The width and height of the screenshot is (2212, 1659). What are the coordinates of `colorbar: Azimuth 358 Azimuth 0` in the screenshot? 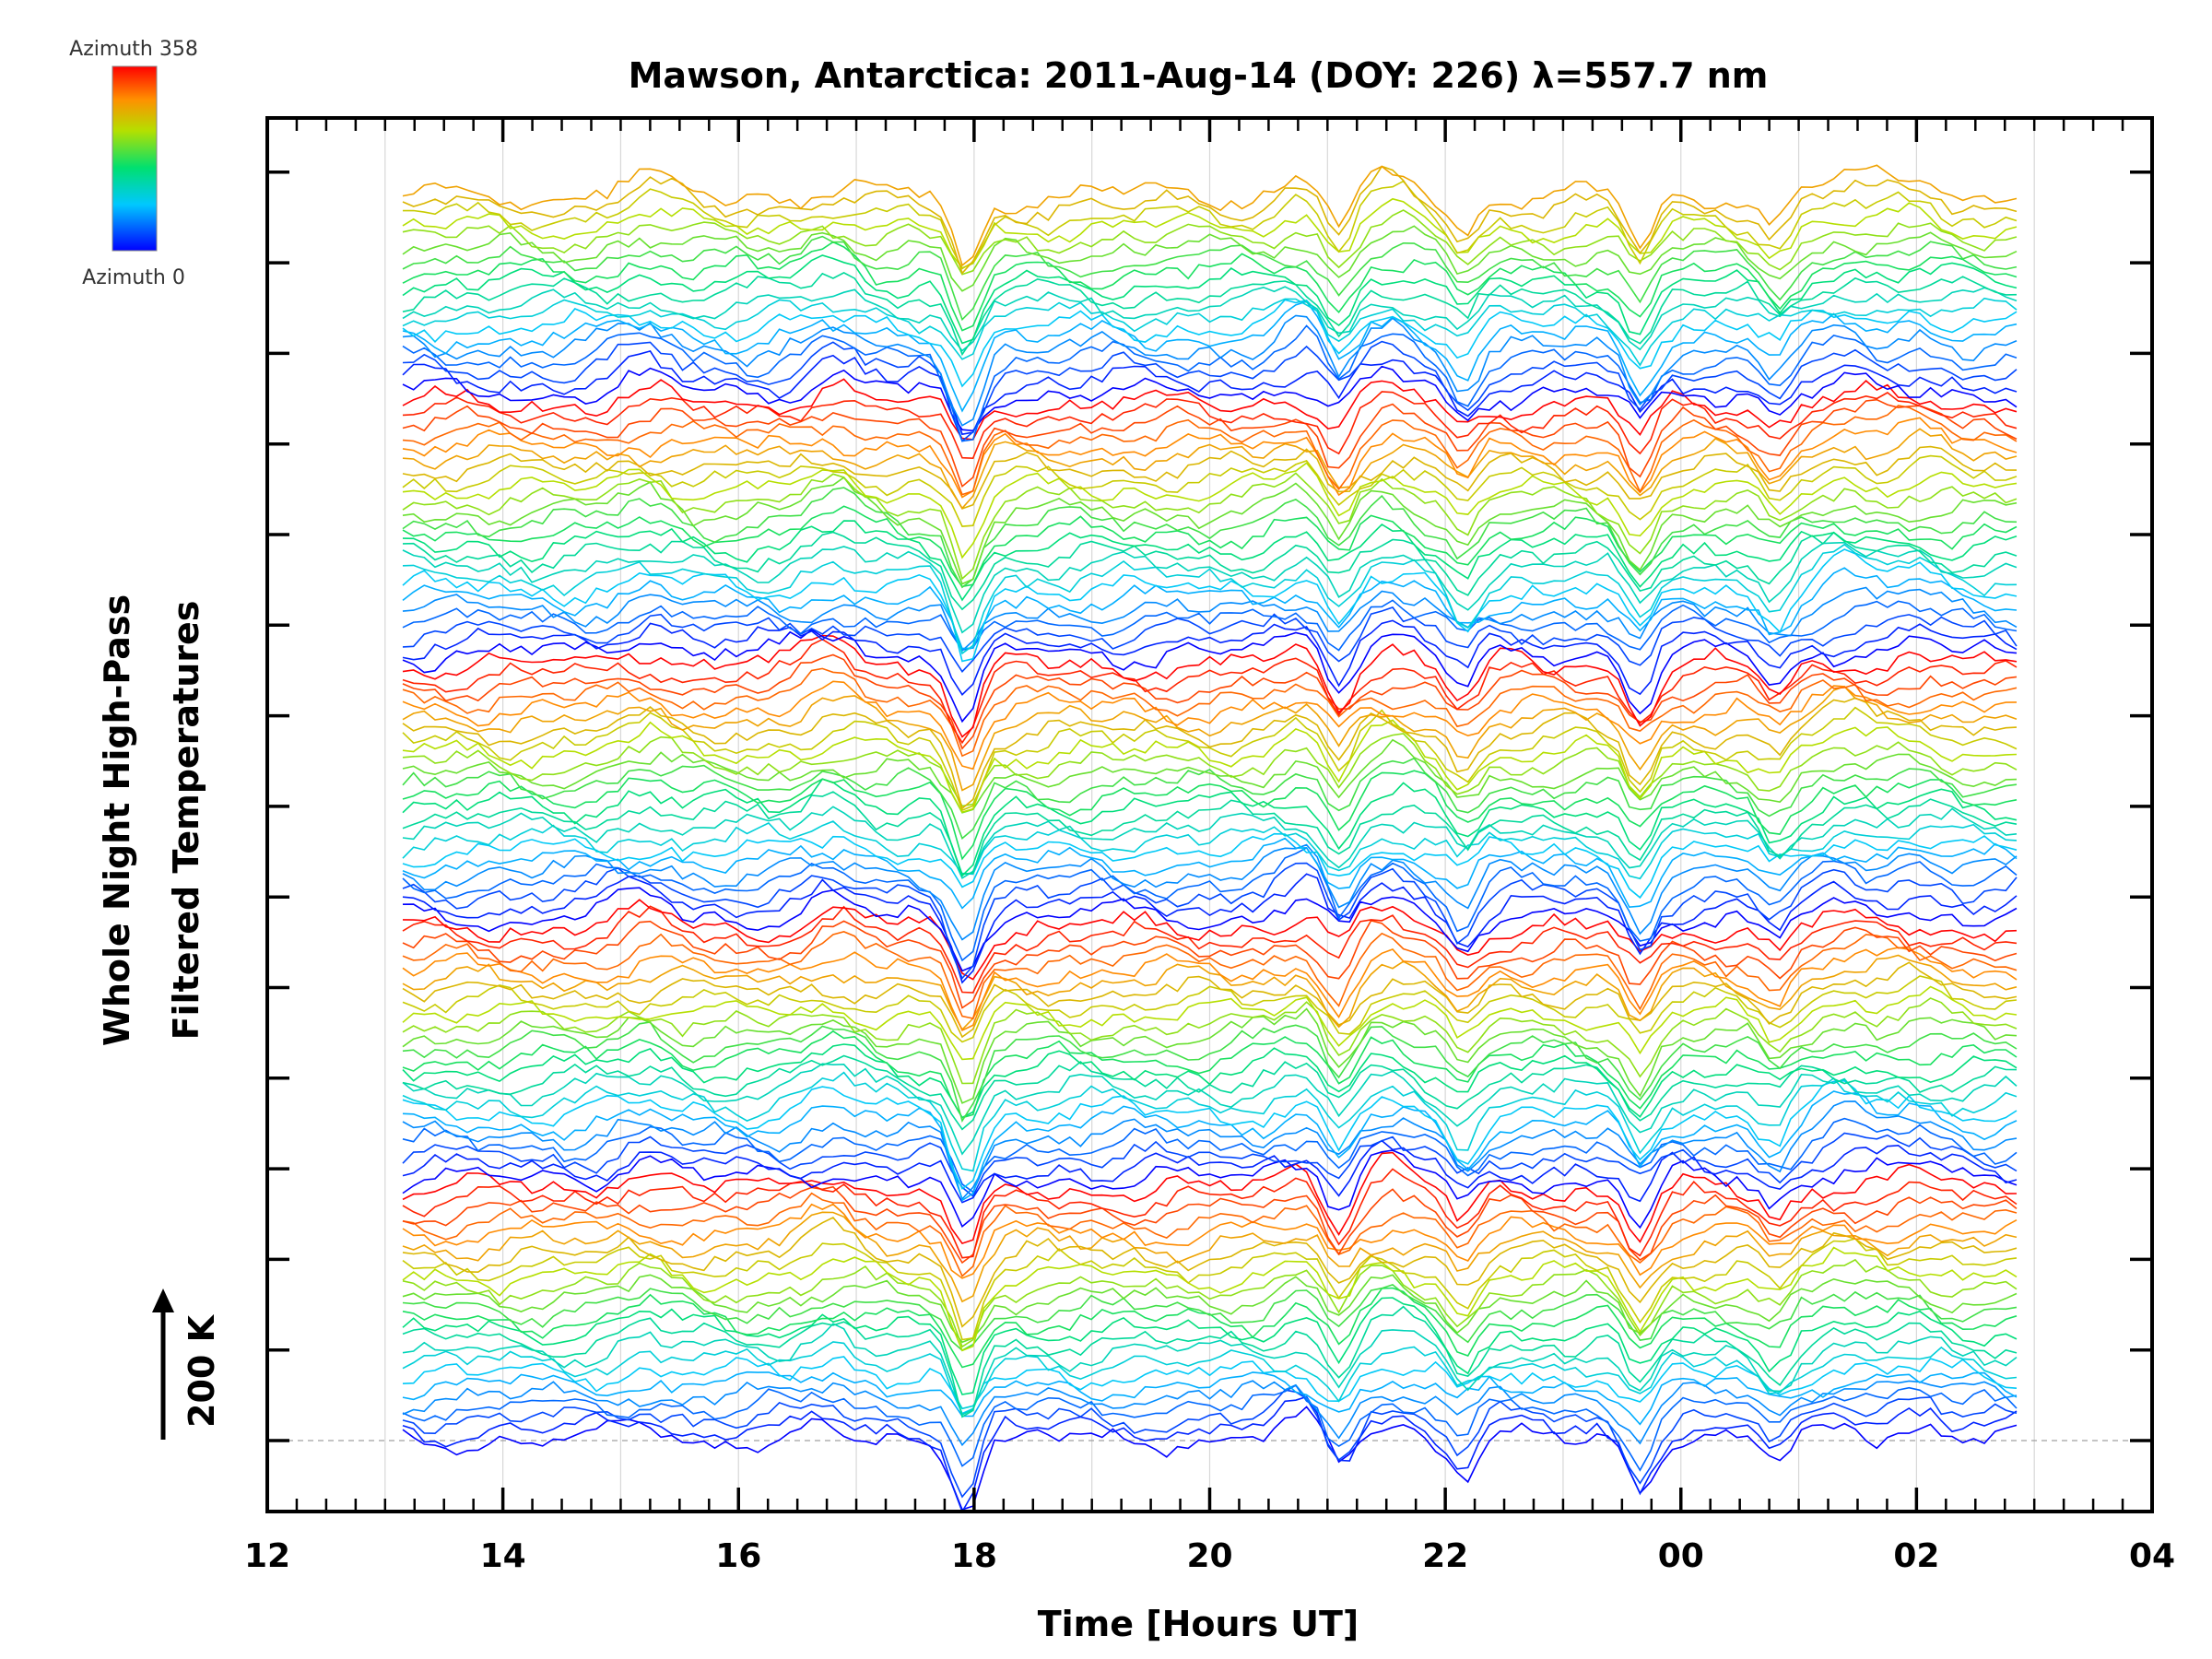 It's located at (133, 163).